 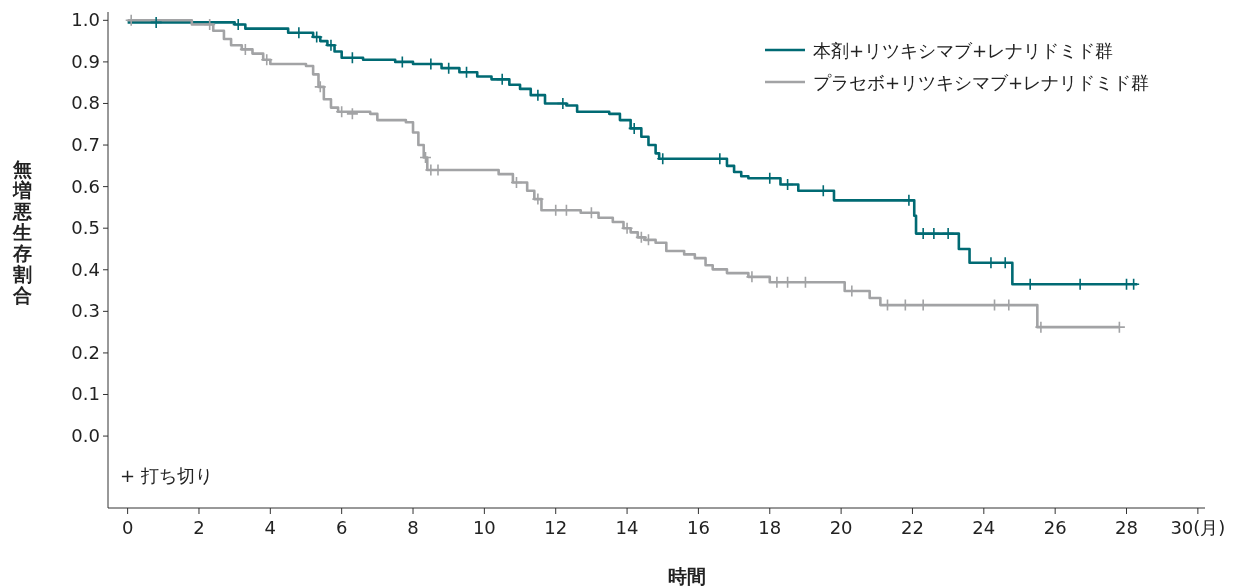 What do you see at coordinates (85, 20) in the screenshot?
I see `y-tick-label: 1.0` at bounding box center [85, 20].